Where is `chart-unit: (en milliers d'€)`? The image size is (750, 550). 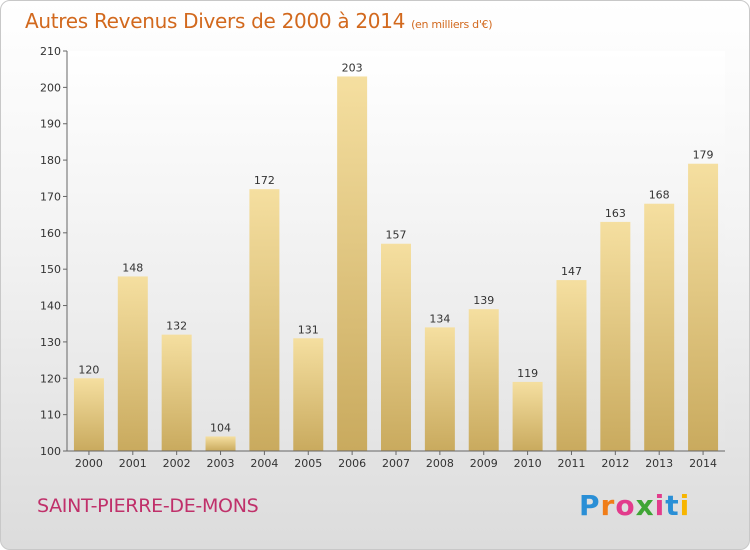
chart-unit: (en milliers d'€) is located at coordinates (452, 24).